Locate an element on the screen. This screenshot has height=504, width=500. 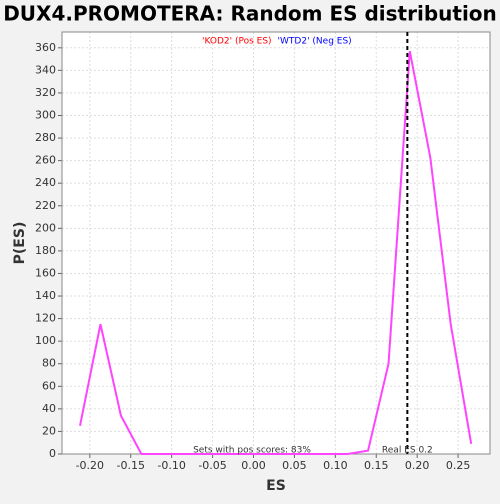
x-tick-label: -0.20 is located at coordinates (90, 465).